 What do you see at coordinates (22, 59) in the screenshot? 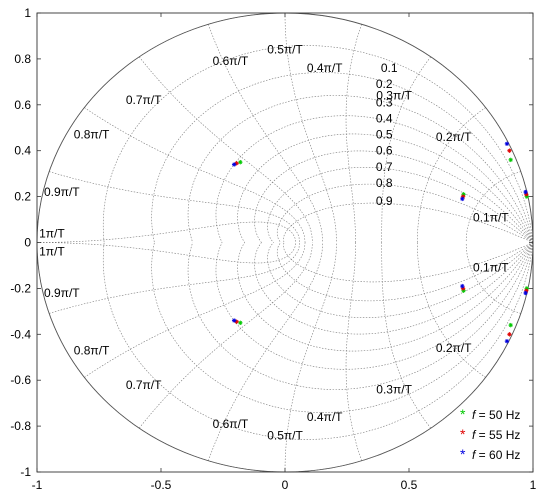
I see `y-tick-label: 0.8` at bounding box center [22, 59].